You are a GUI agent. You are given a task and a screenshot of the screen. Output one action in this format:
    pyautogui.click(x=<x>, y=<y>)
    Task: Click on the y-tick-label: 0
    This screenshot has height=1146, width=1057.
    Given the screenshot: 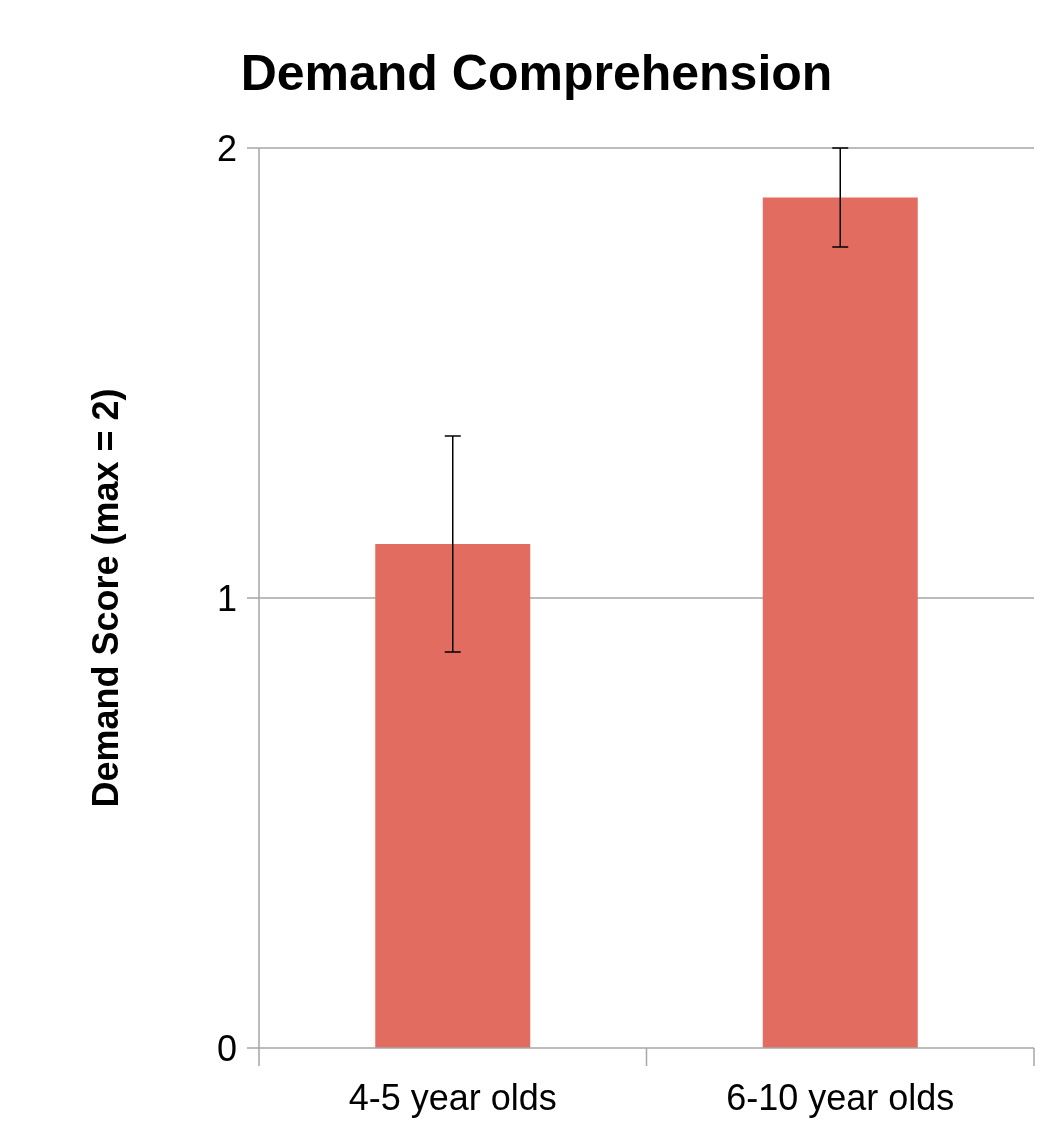 What is the action you would take?
    pyautogui.click(x=226, y=1048)
    